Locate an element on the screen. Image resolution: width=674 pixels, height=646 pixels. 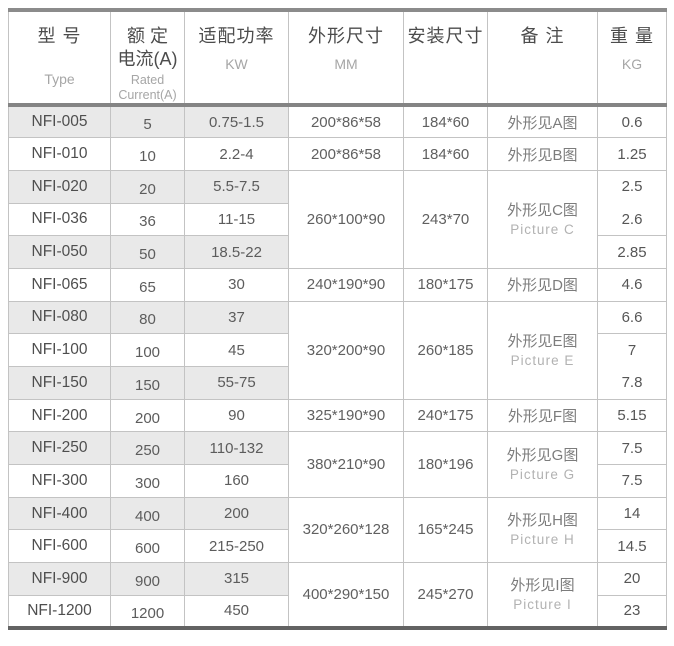
cell-power: 18.5-22 is located at coordinates (236, 252).